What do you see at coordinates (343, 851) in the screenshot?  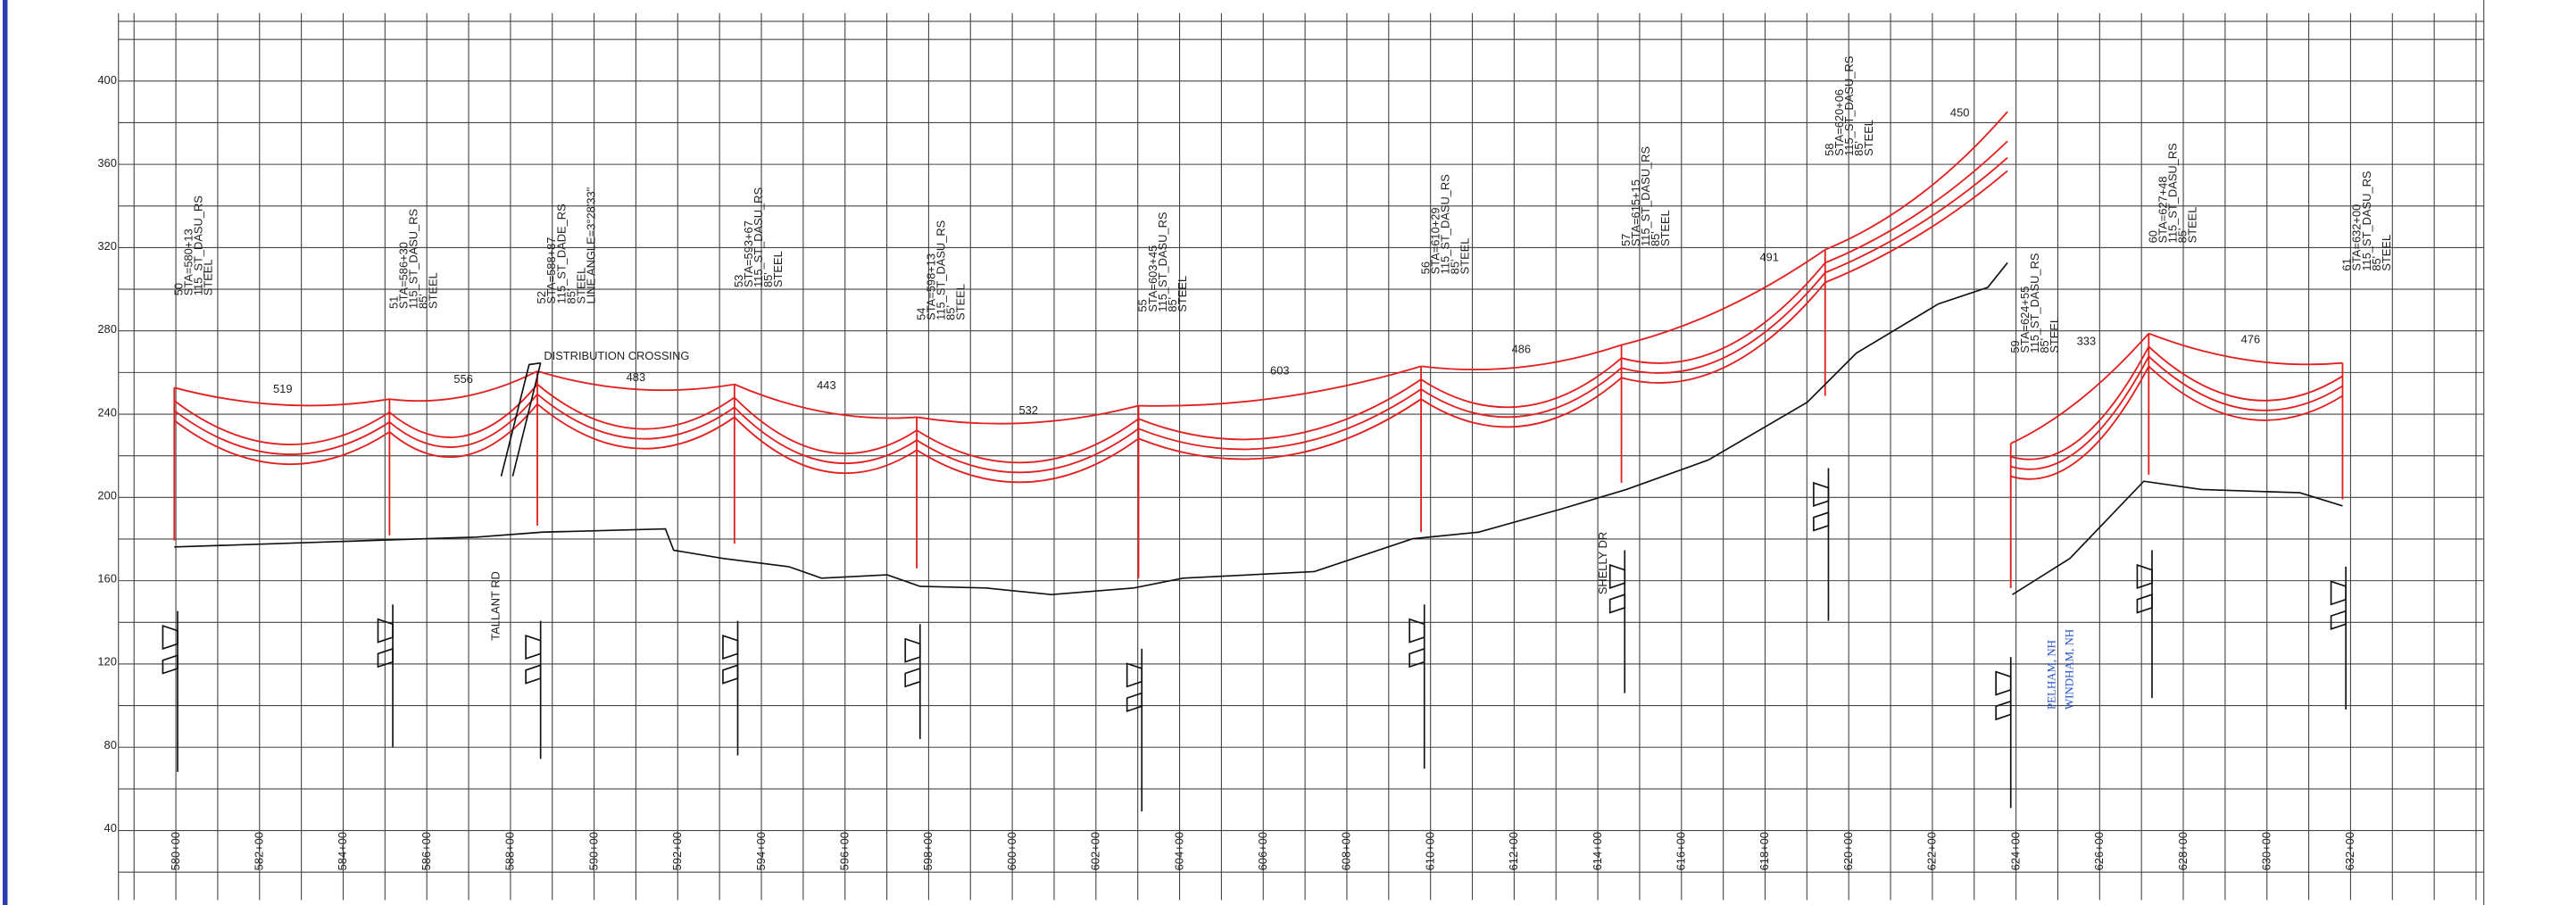 I see `station-label: 584+00` at bounding box center [343, 851].